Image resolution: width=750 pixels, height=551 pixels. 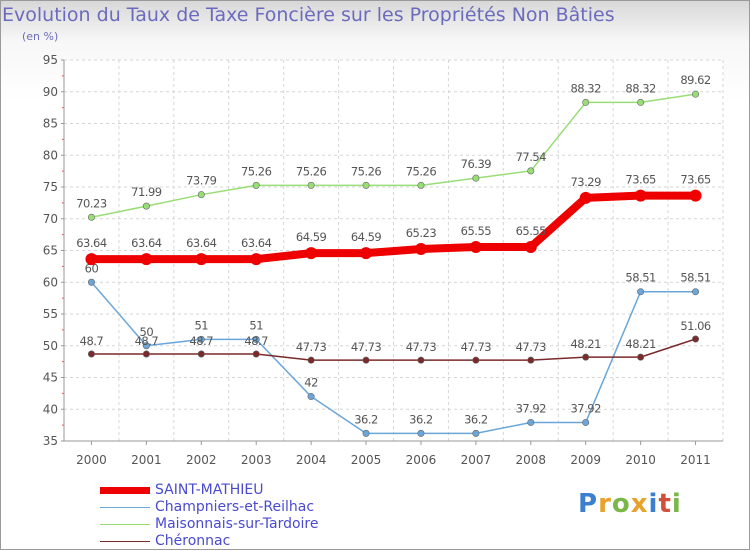 I want to click on y-tick-label: 35, so click(x=50, y=441).